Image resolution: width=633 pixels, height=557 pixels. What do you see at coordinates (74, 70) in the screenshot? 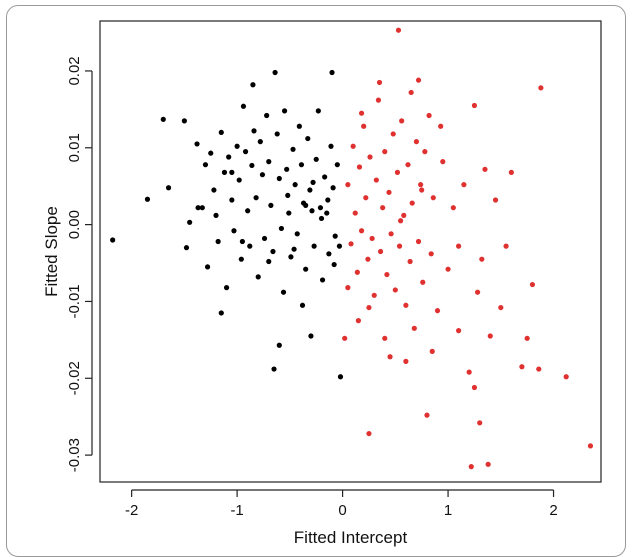
I see `y-tick-label: 0.02` at bounding box center [74, 70].